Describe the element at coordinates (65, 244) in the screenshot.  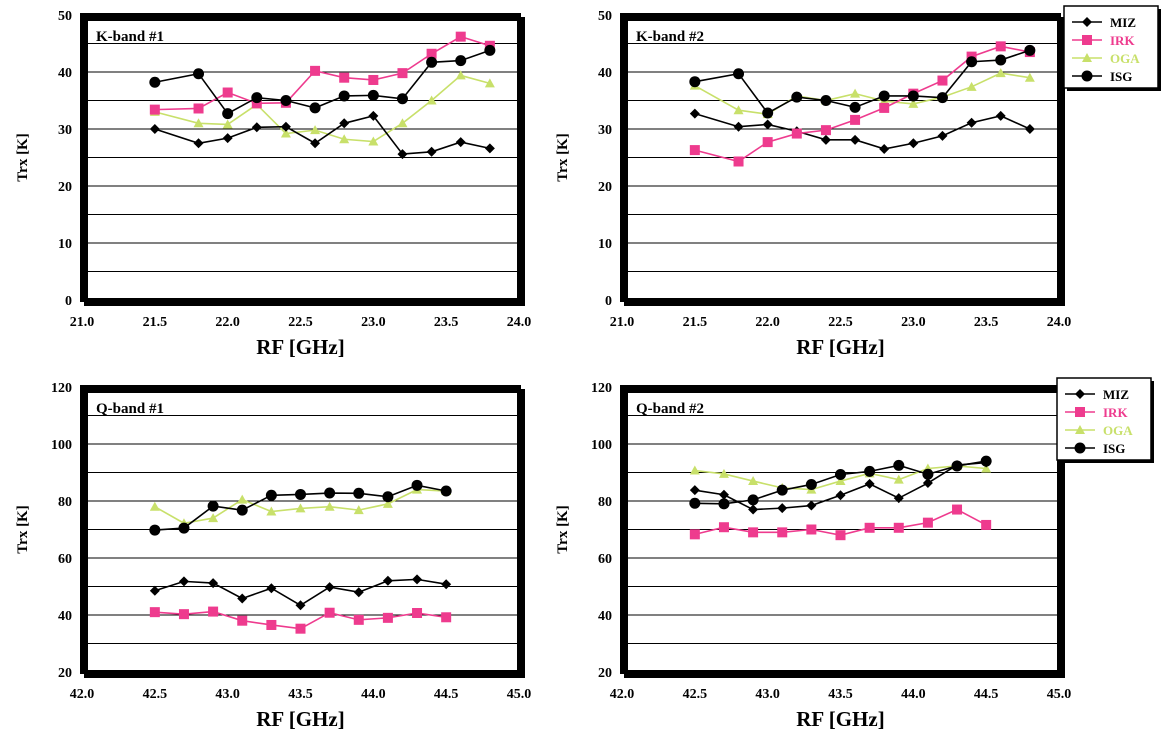
I see `y-tick-label: 10` at that location.